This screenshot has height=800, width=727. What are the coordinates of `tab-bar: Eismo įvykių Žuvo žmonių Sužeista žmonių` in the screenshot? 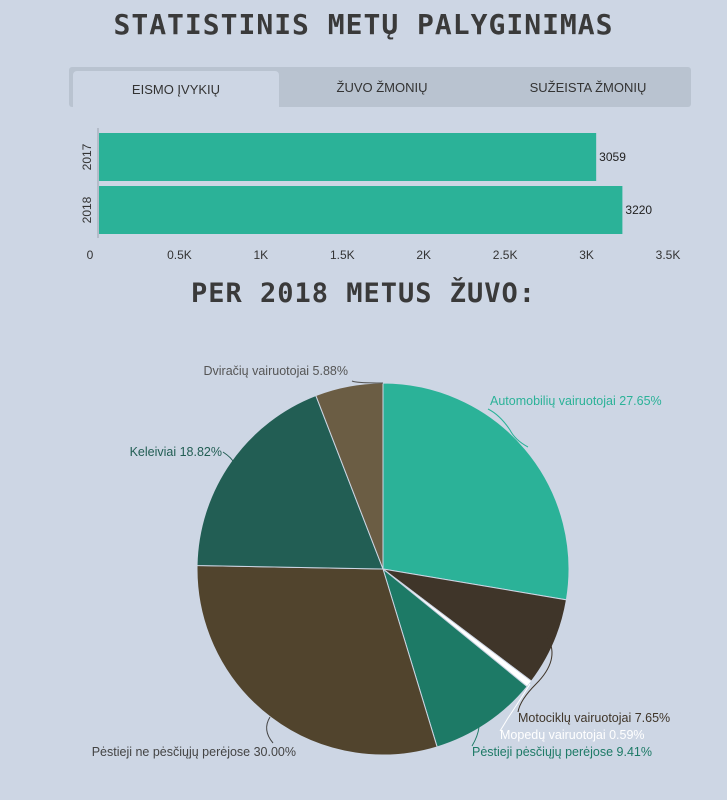 It's located at (380, 87).